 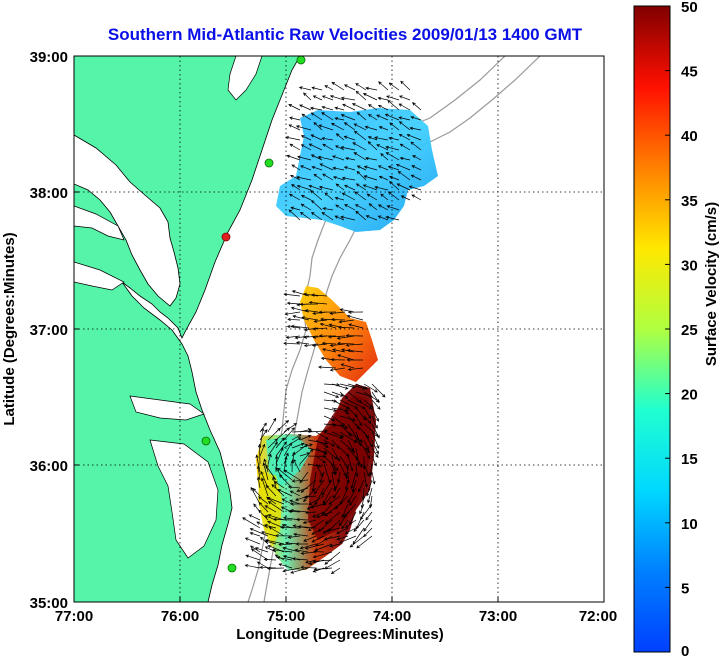 What do you see at coordinates (598, 616) in the screenshot?
I see `x-tick-label: 72:00` at bounding box center [598, 616].